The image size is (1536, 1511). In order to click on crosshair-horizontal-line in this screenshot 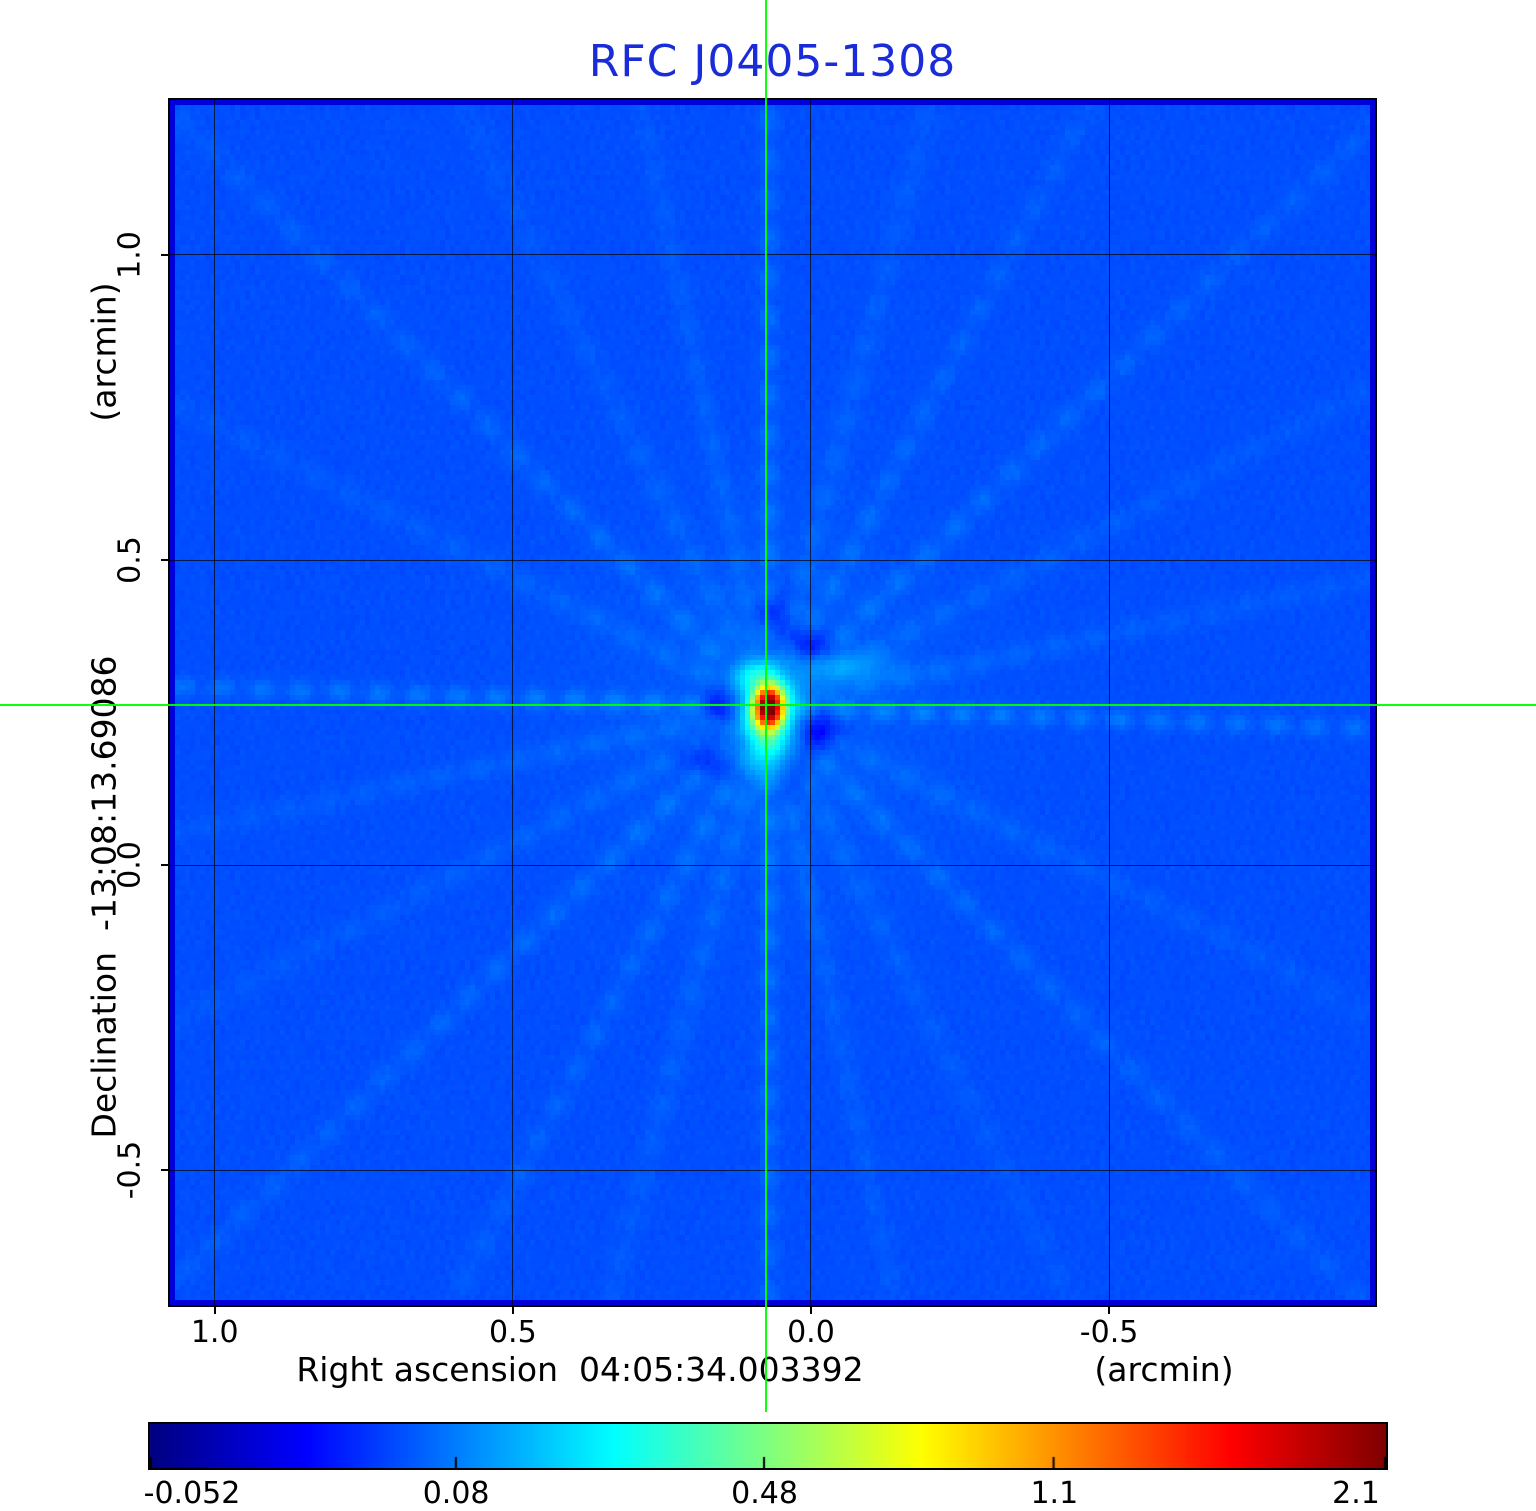, I will do `click(768, 704)`.